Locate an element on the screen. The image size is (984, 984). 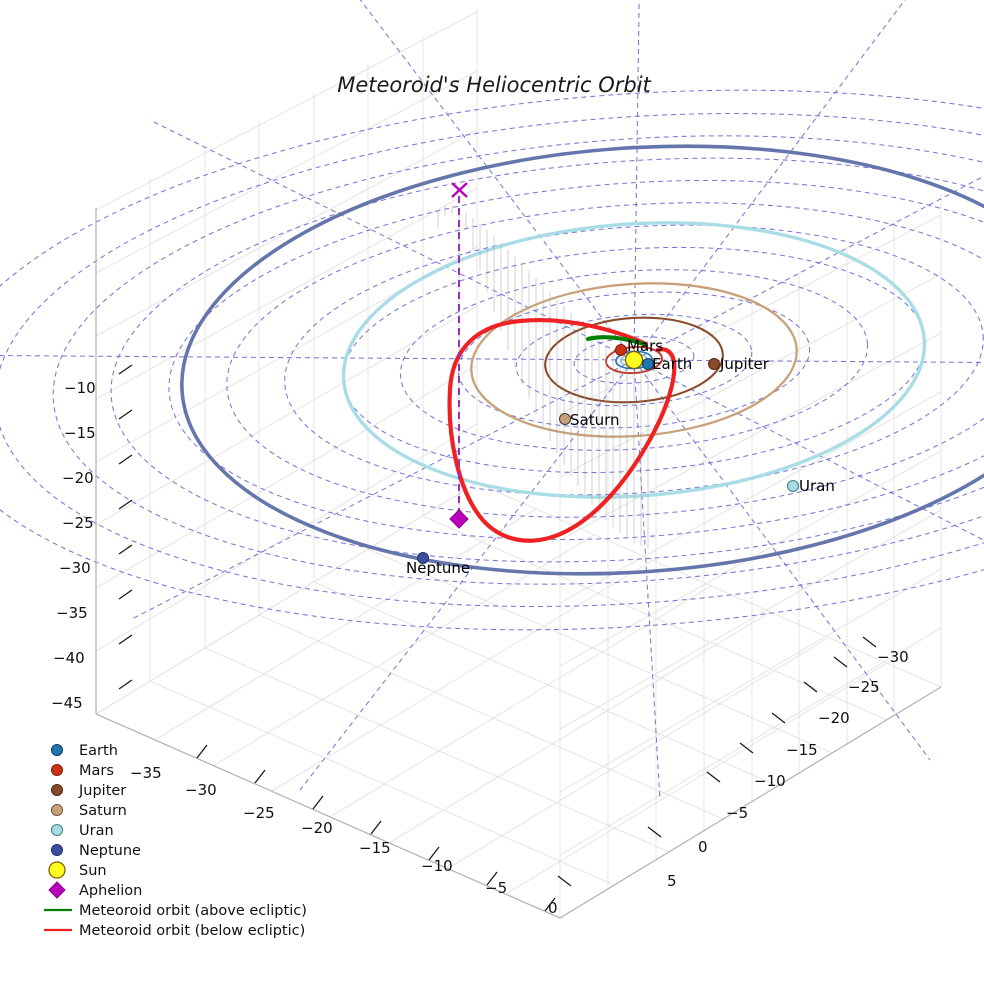
legend-swatch-uranus-icon is located at coordinates (57, 830).